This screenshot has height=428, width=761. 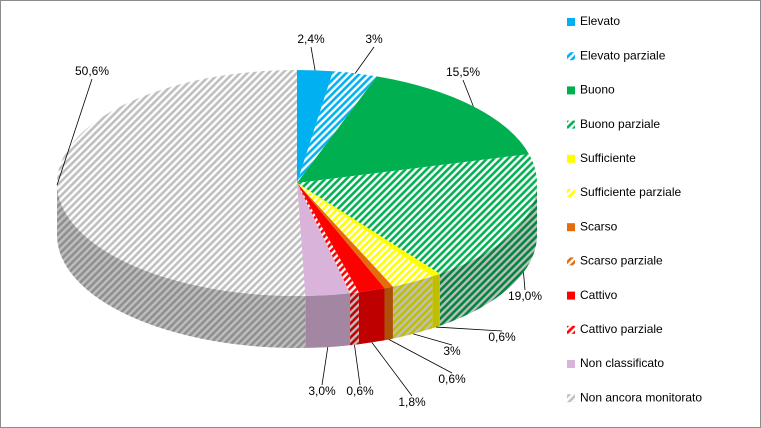 I want to click on data-label: 1,8%, so click(x=412, y=402).